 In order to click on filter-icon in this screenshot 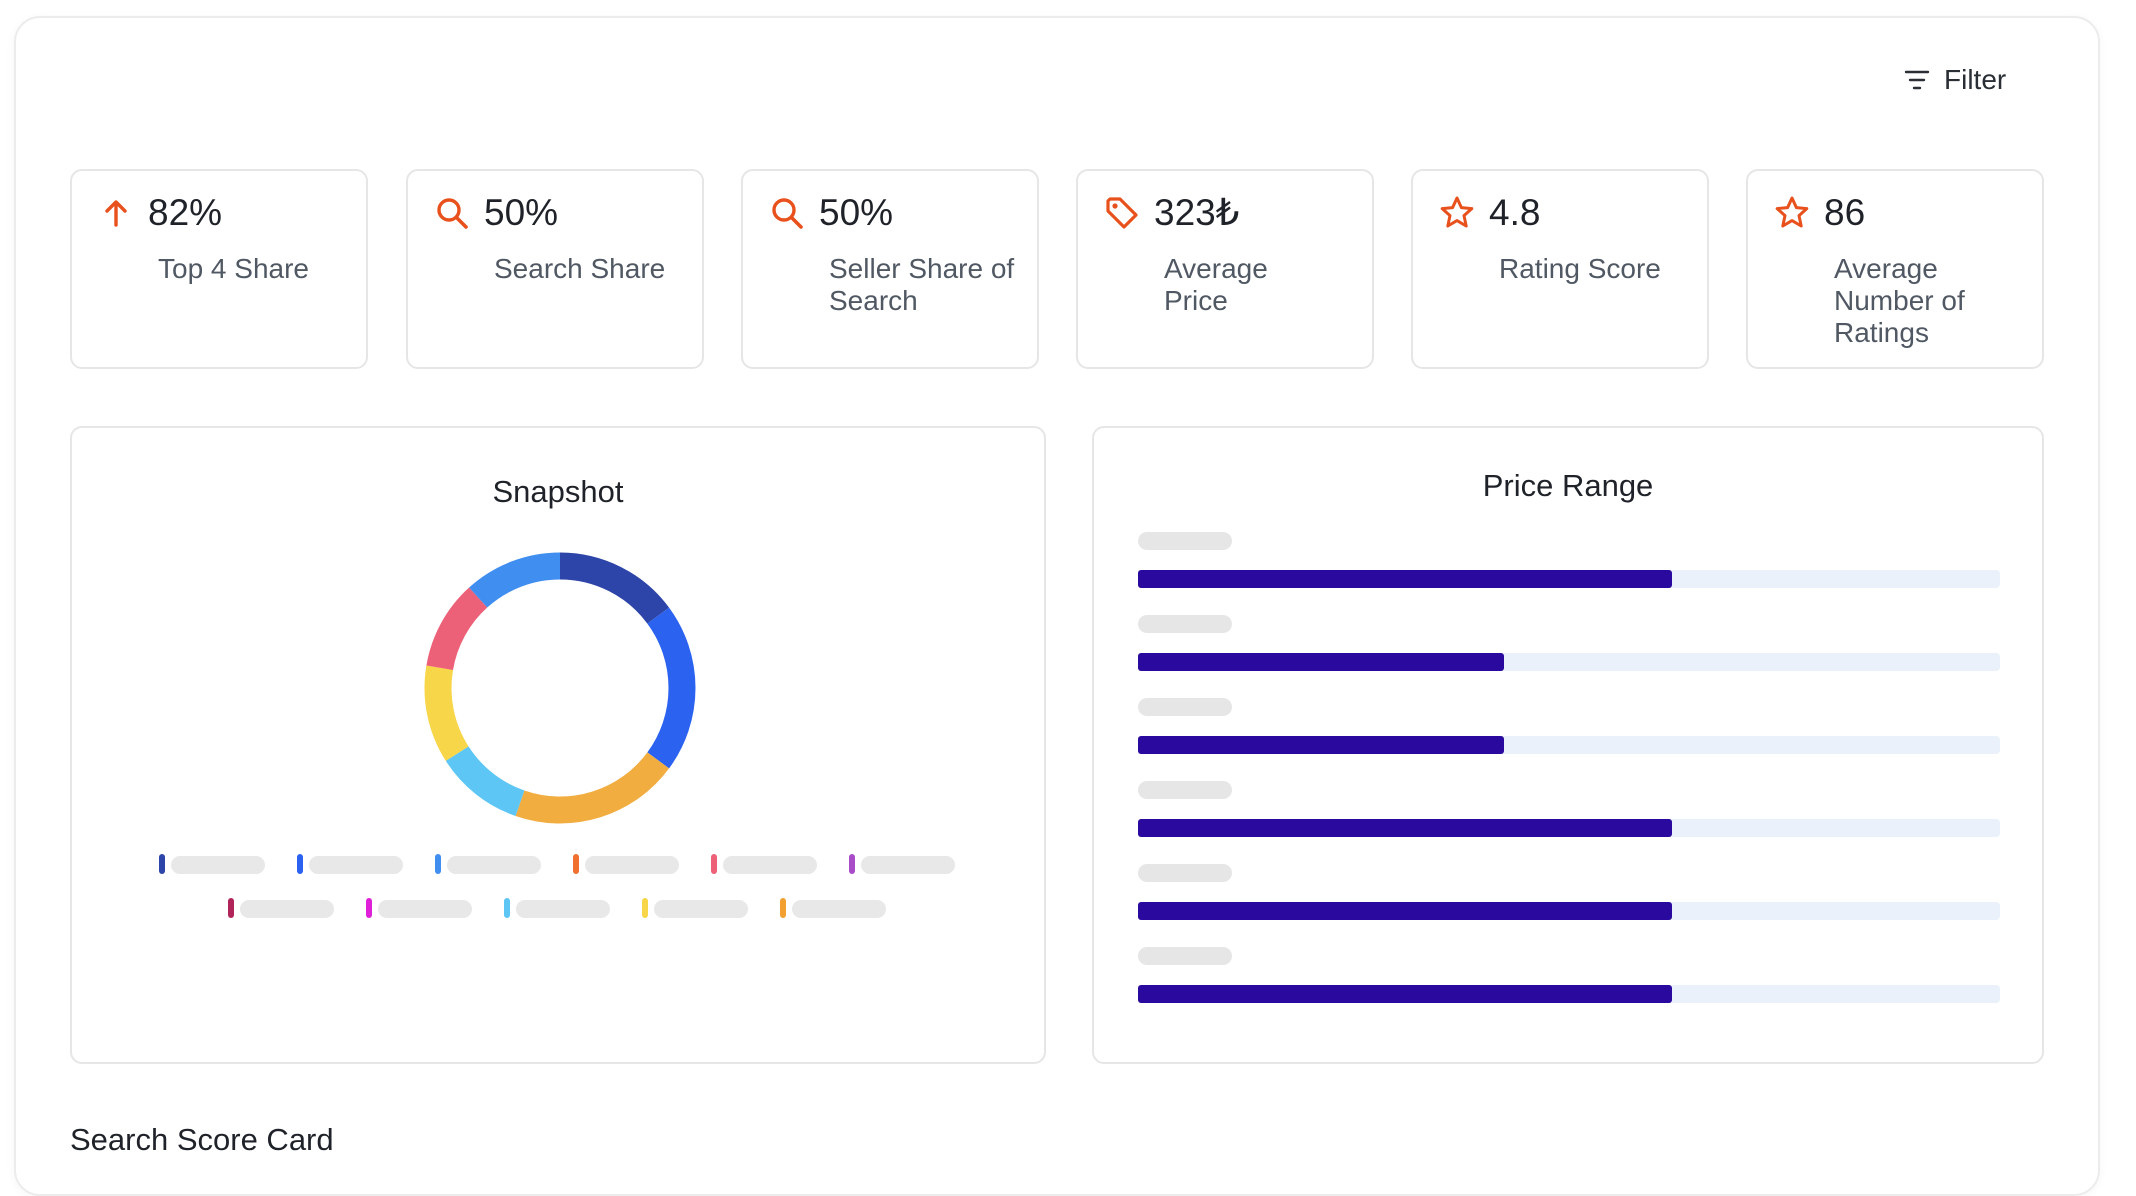, I will do `click(1917, 80)`.